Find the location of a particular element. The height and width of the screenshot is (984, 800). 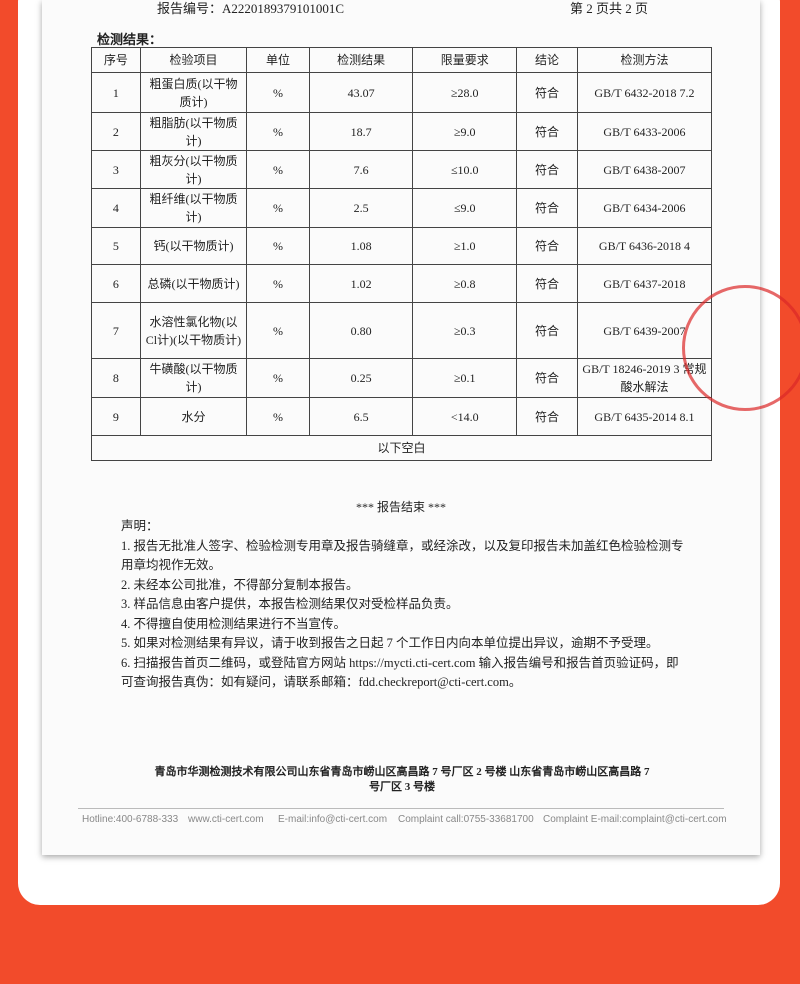

table-cell: 0.80 is located at coordinates (361, 330).